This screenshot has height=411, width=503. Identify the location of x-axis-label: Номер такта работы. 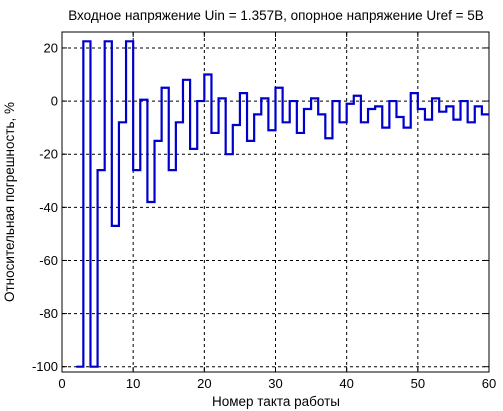
(276, 401).